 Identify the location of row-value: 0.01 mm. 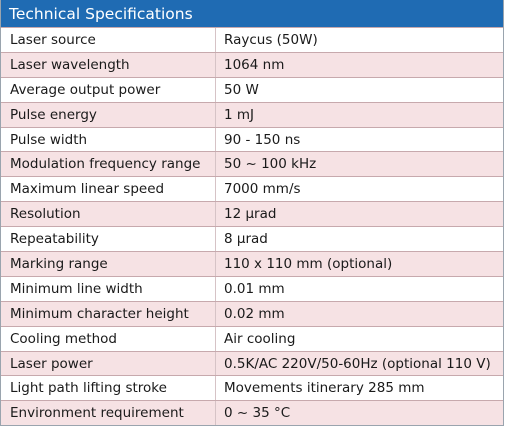
(254, 288).